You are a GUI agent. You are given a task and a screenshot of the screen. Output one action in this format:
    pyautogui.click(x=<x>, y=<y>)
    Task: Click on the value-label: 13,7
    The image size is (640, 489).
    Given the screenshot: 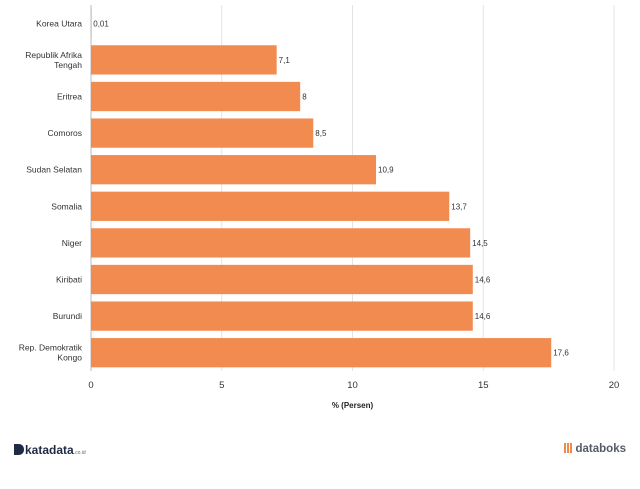 What is the action you would take?
    pyautogui.click(x=459, y=206)
    